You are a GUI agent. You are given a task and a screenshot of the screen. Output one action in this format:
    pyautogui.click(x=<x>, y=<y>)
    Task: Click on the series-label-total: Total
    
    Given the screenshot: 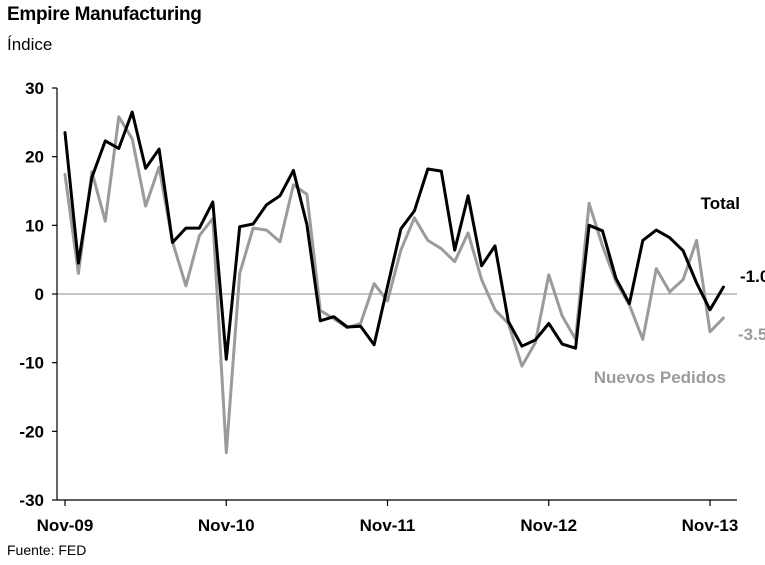 What is the action you would take?
    pyautogui.click(x=720, y=203)
    